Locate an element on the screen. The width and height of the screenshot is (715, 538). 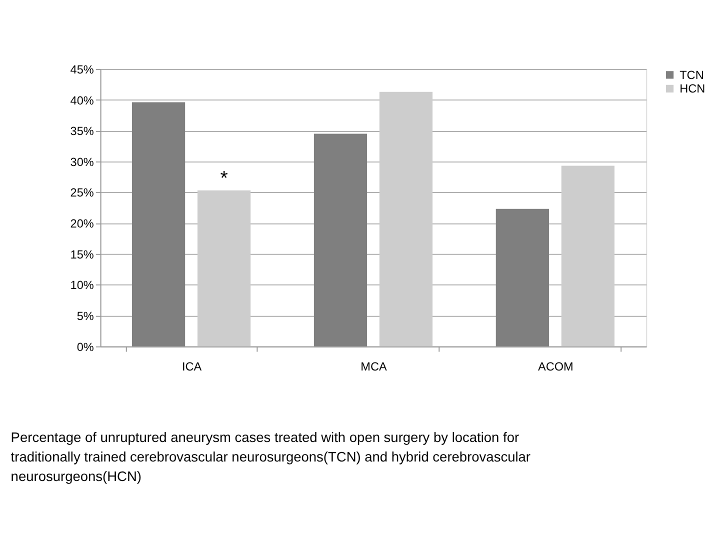
y-tick-label: 20% is located at coordinates (82, 223).